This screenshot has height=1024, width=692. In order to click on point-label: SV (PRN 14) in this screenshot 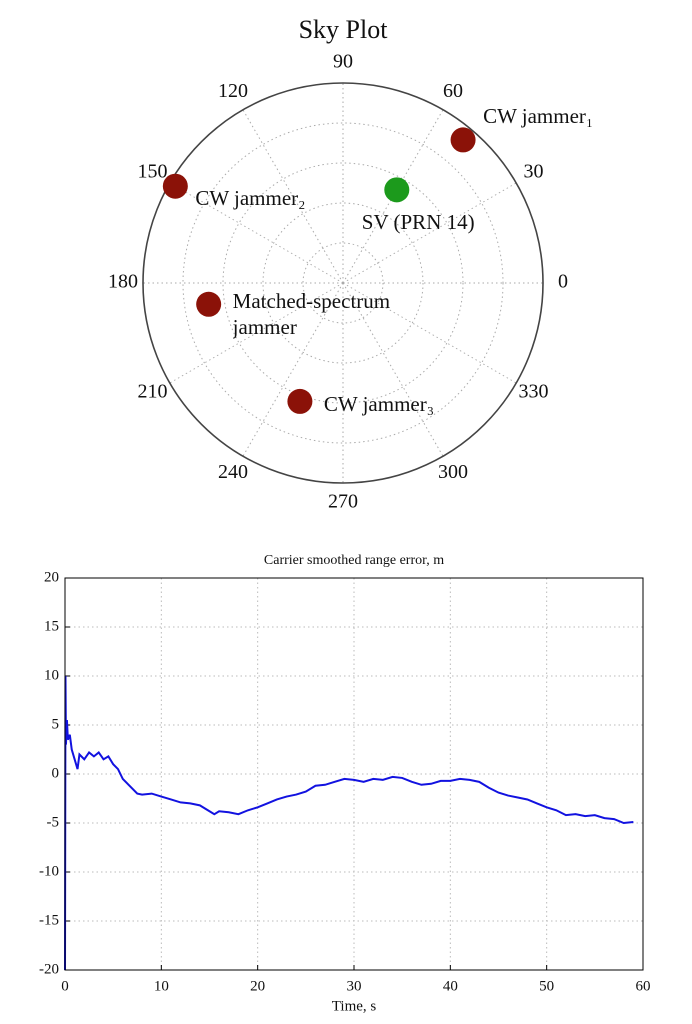, I will do `click(418, 221)`.